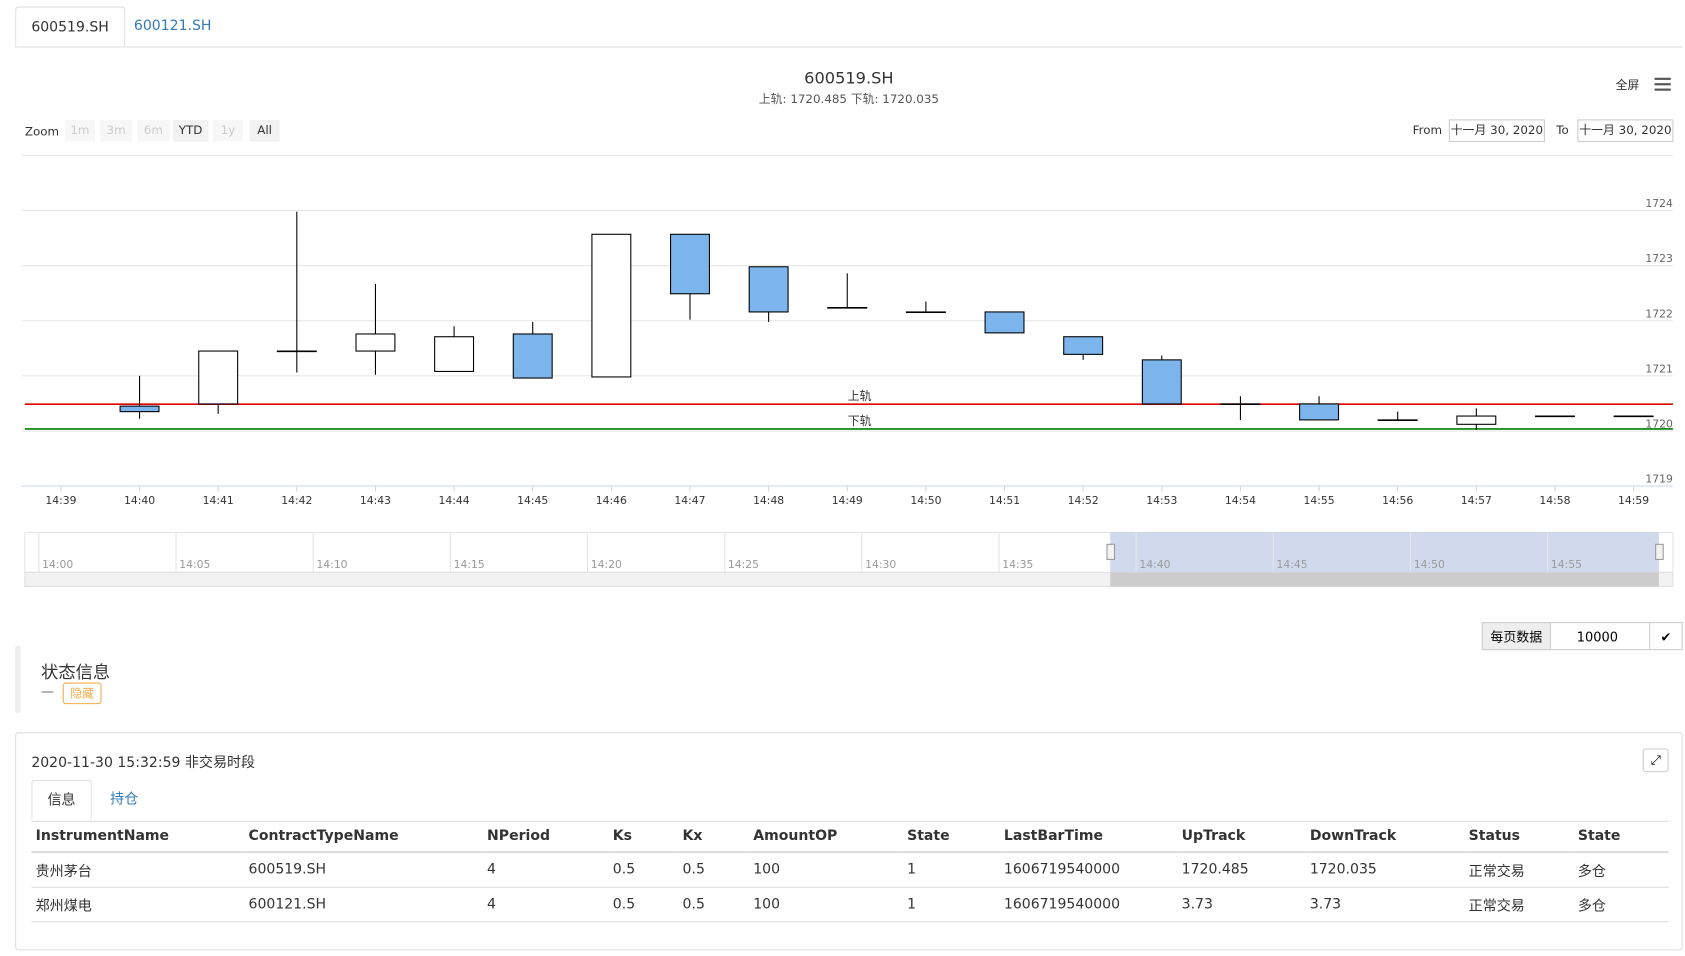  I want to click on x-tick-label: 14:54, so click(1240, 500).